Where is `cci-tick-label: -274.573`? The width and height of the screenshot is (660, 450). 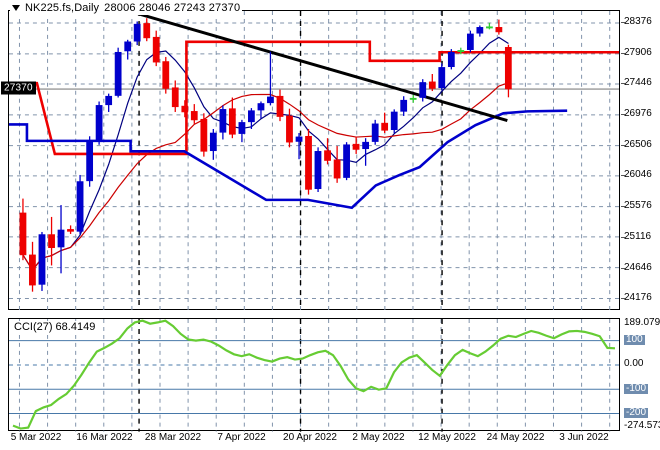
cci-tick-label: -274.573 is located at coordinates (642, 425).